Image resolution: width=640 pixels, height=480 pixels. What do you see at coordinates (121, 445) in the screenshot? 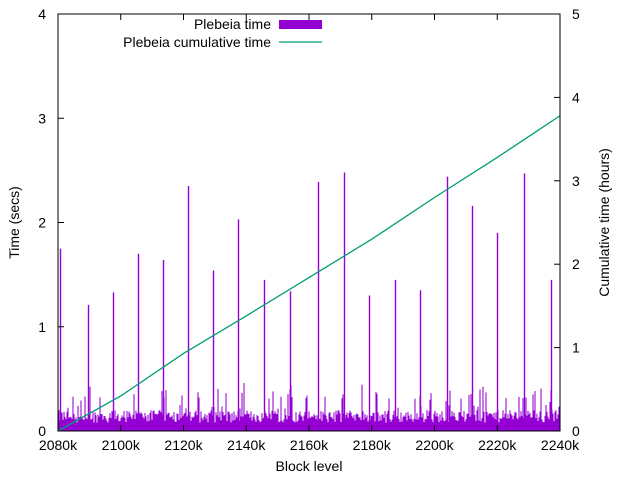
I see `x-tick-label: 2100k` at bounding box center [121, 445].